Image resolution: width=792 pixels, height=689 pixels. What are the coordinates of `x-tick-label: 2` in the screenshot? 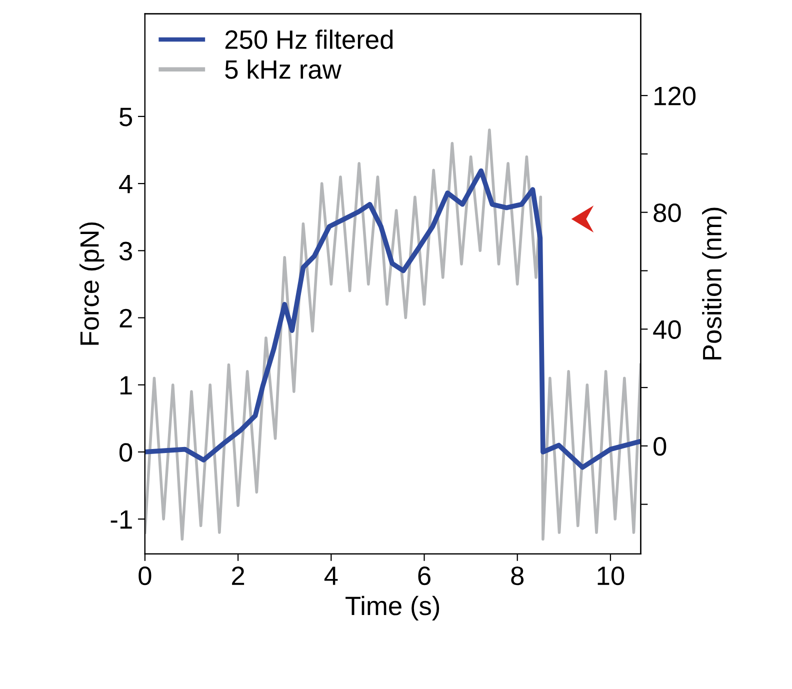 It's located at (238, 575).